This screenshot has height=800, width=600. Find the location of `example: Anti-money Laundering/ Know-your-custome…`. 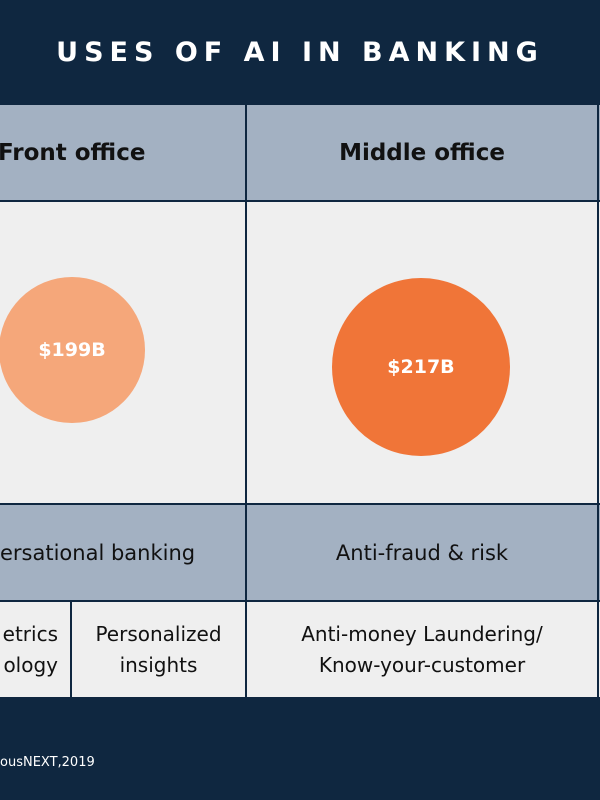

example: Anti-money Laundering/ Know-your-custome… is located at coordinates (422, 649).